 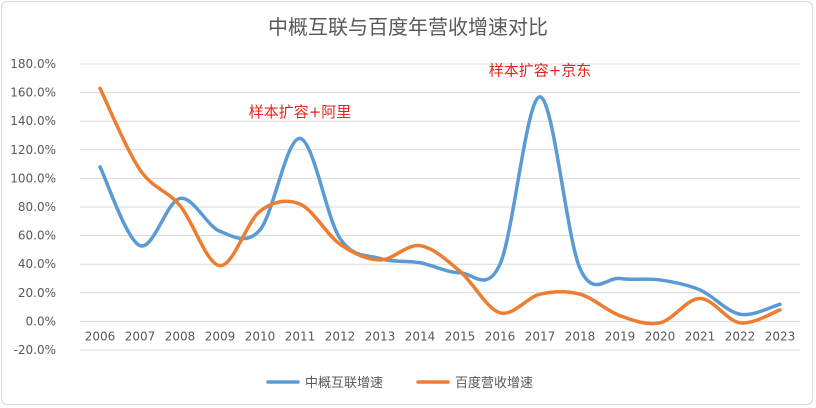 I want to click on x-tick-label: 2013, so click(x=380, y=336).